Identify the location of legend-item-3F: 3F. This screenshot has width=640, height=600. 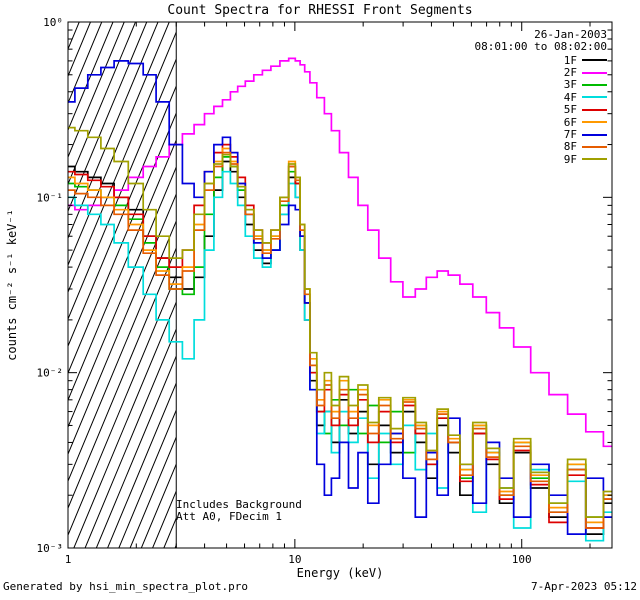
(585, 85).